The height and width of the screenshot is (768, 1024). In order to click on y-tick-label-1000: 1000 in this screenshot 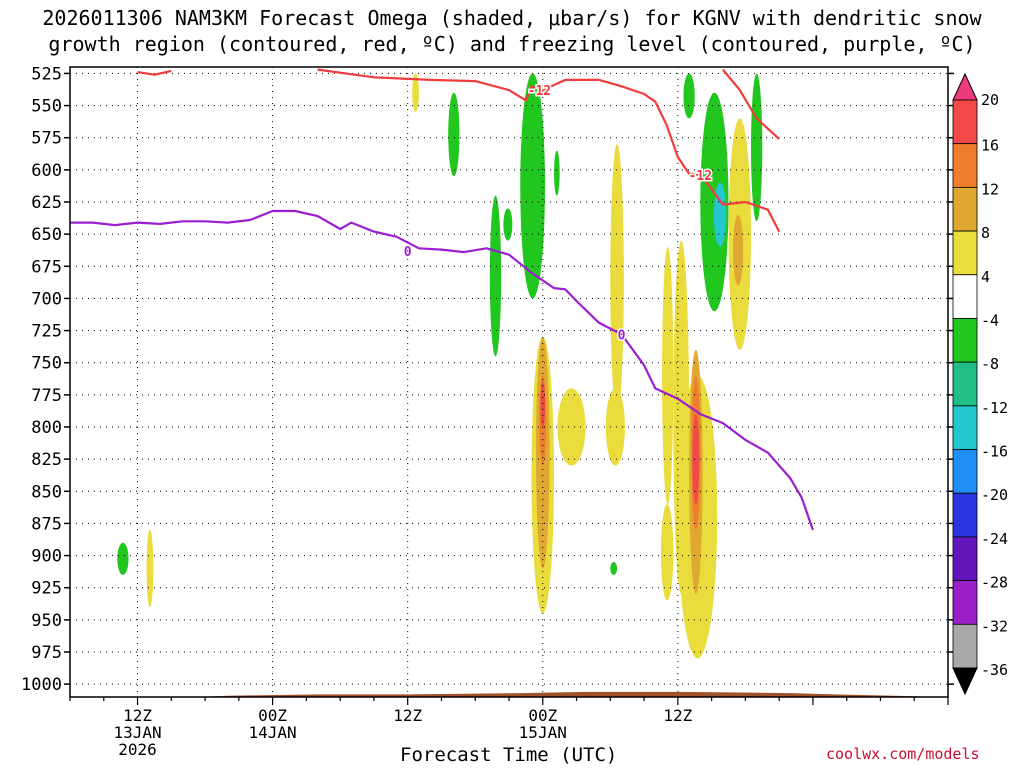, I will do `click(41, 685)`.